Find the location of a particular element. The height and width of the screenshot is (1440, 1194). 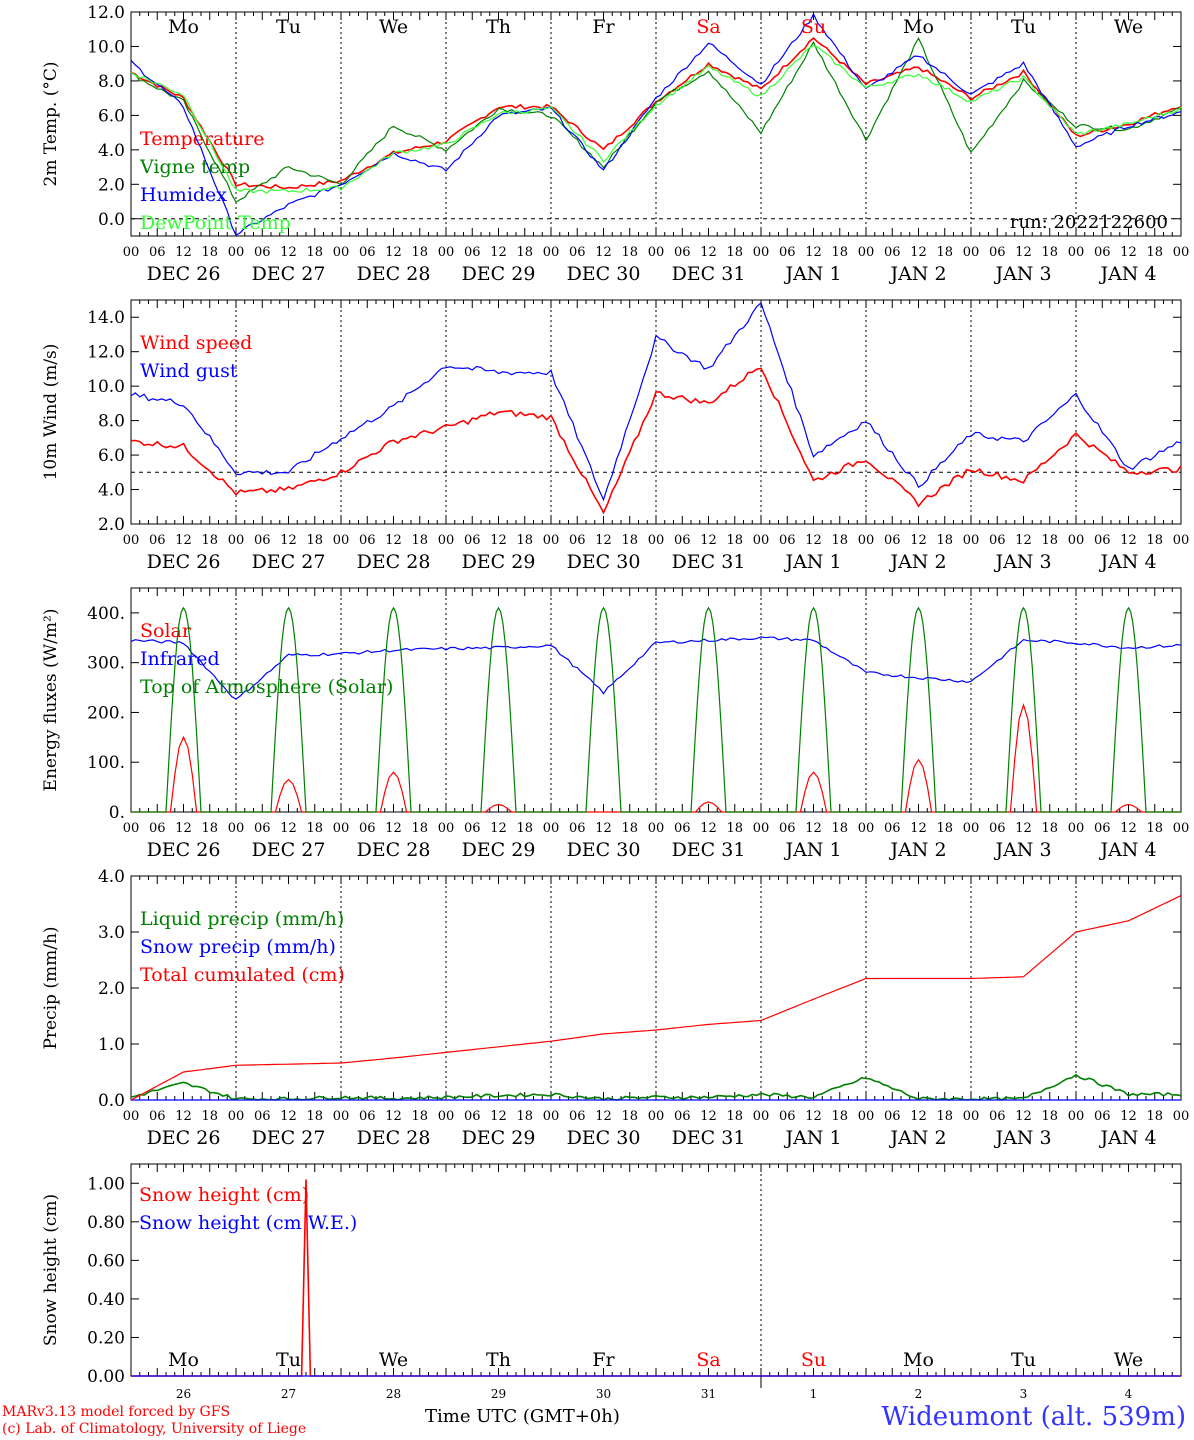

y-tick-label: 4.0 is located at coordinates (111, 151).